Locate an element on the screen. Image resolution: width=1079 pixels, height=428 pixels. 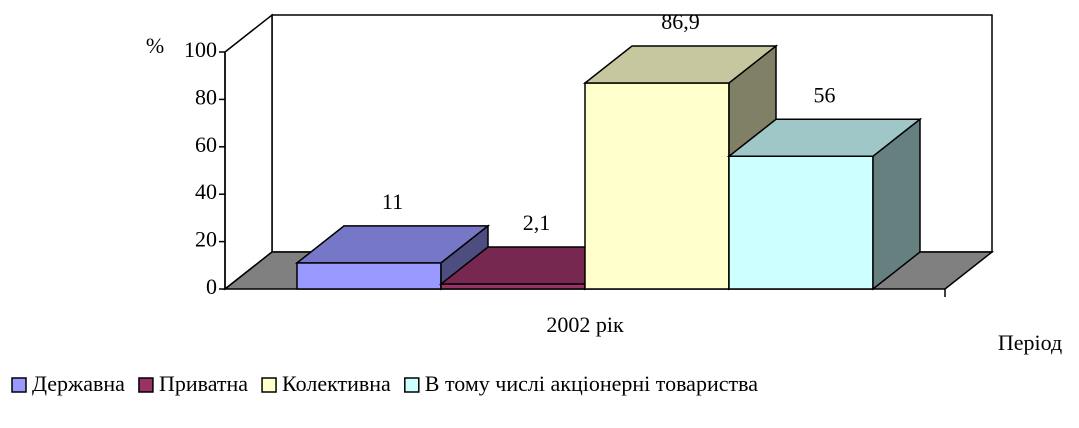
y-tick-label: 60 is located at coordinates (206, 144).